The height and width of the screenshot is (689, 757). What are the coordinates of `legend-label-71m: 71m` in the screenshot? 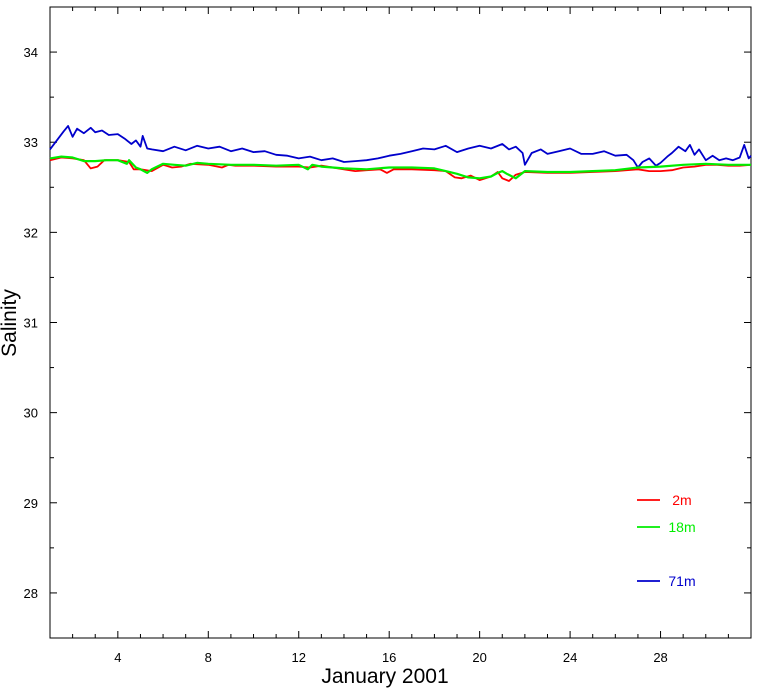 It's located at (681, 581).